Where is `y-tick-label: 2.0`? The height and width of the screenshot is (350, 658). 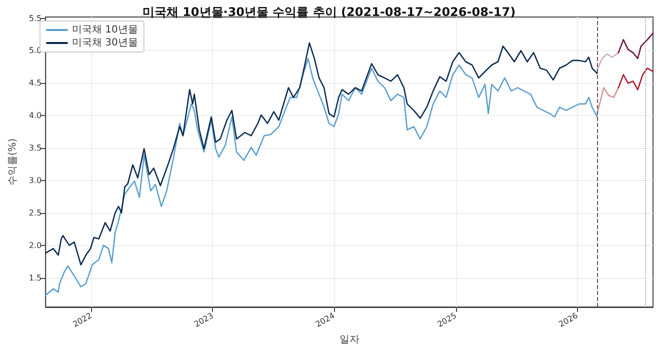
y-tick-label: 2.0 is located at coordinates (35, 245).